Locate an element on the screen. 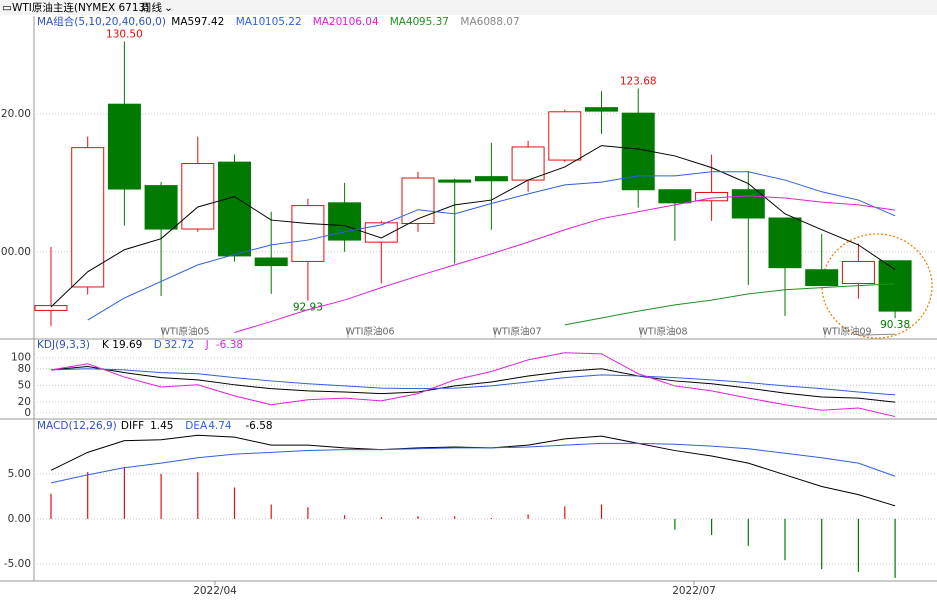 The height and width of the screenshot is (601, 937). legend-value: -6.58 is located at coordinates (258, 426).